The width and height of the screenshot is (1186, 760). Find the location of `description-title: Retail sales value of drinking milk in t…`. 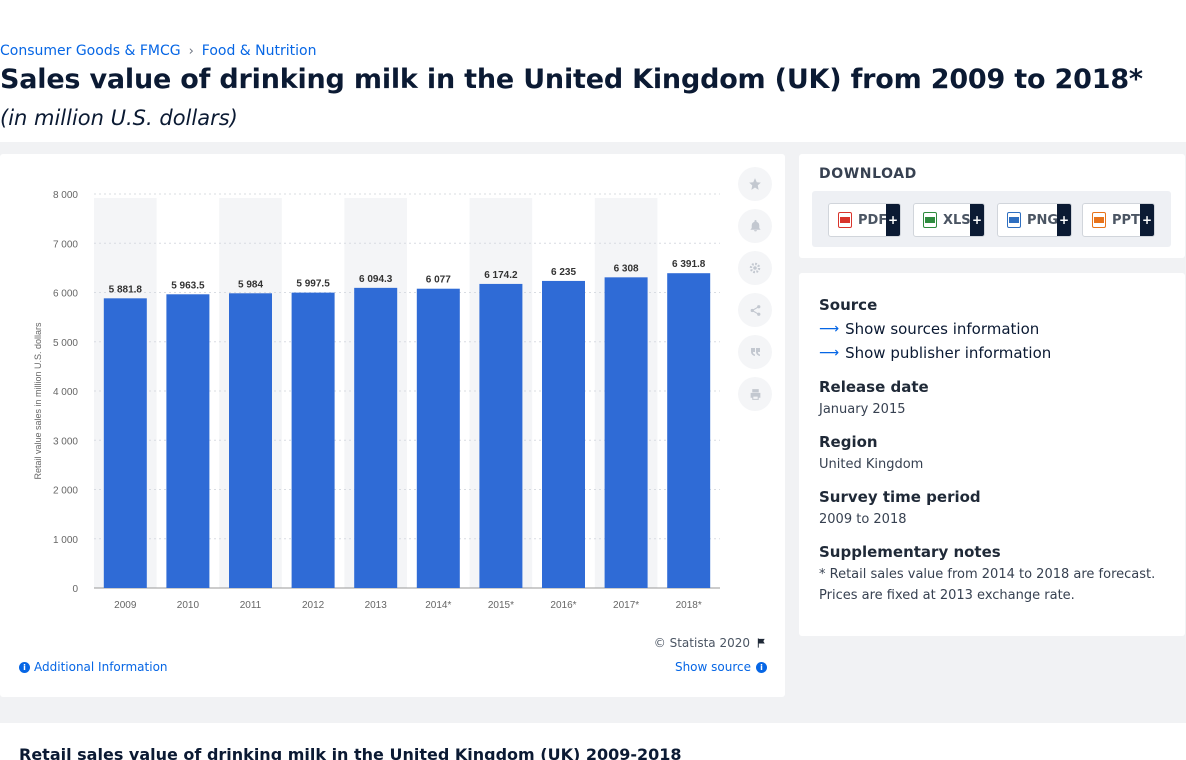

description-title: Retail sales value of drinking milk in t… is located at coordinates (350, 752).